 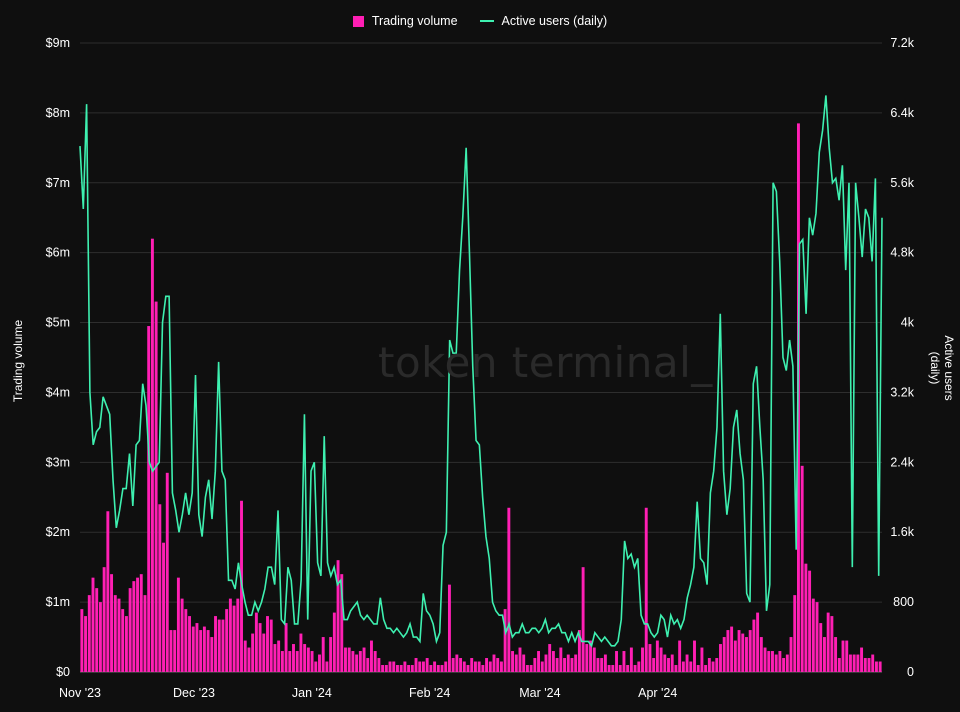 What do you see at coordinates (902, 462) in the screenshot?
I see `right-tick-label: 2.4k` at bounding box center [902, 462].